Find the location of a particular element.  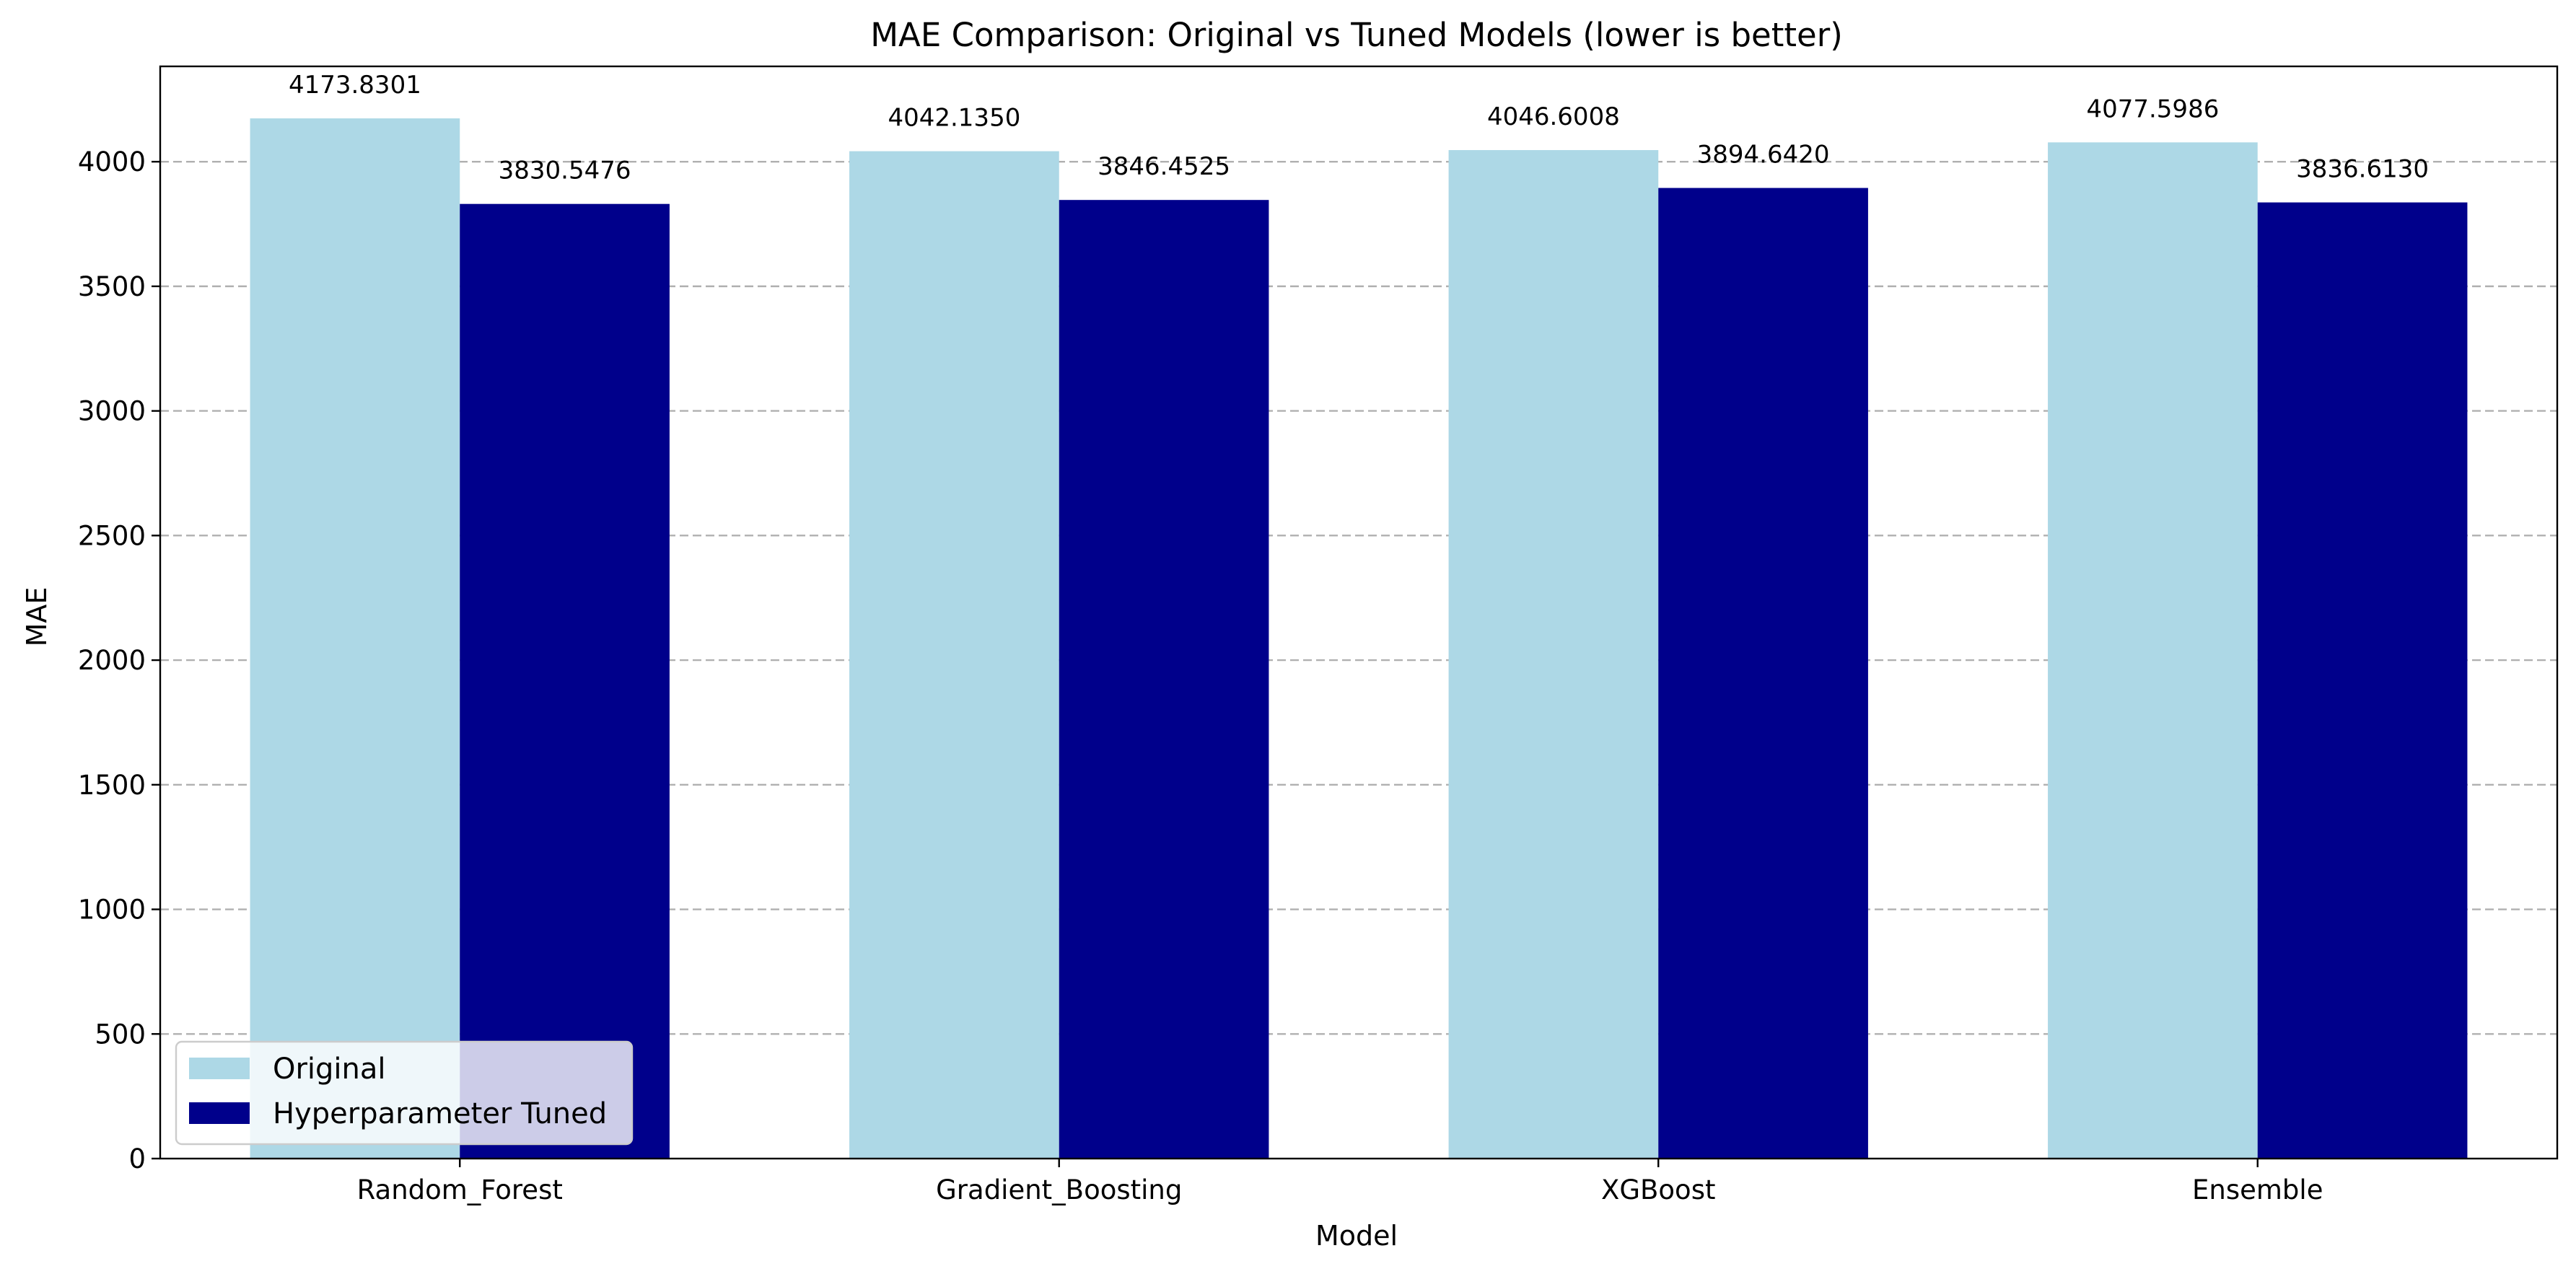

y-tick-label-3500: 3500 is located at coordinates (112, 286).